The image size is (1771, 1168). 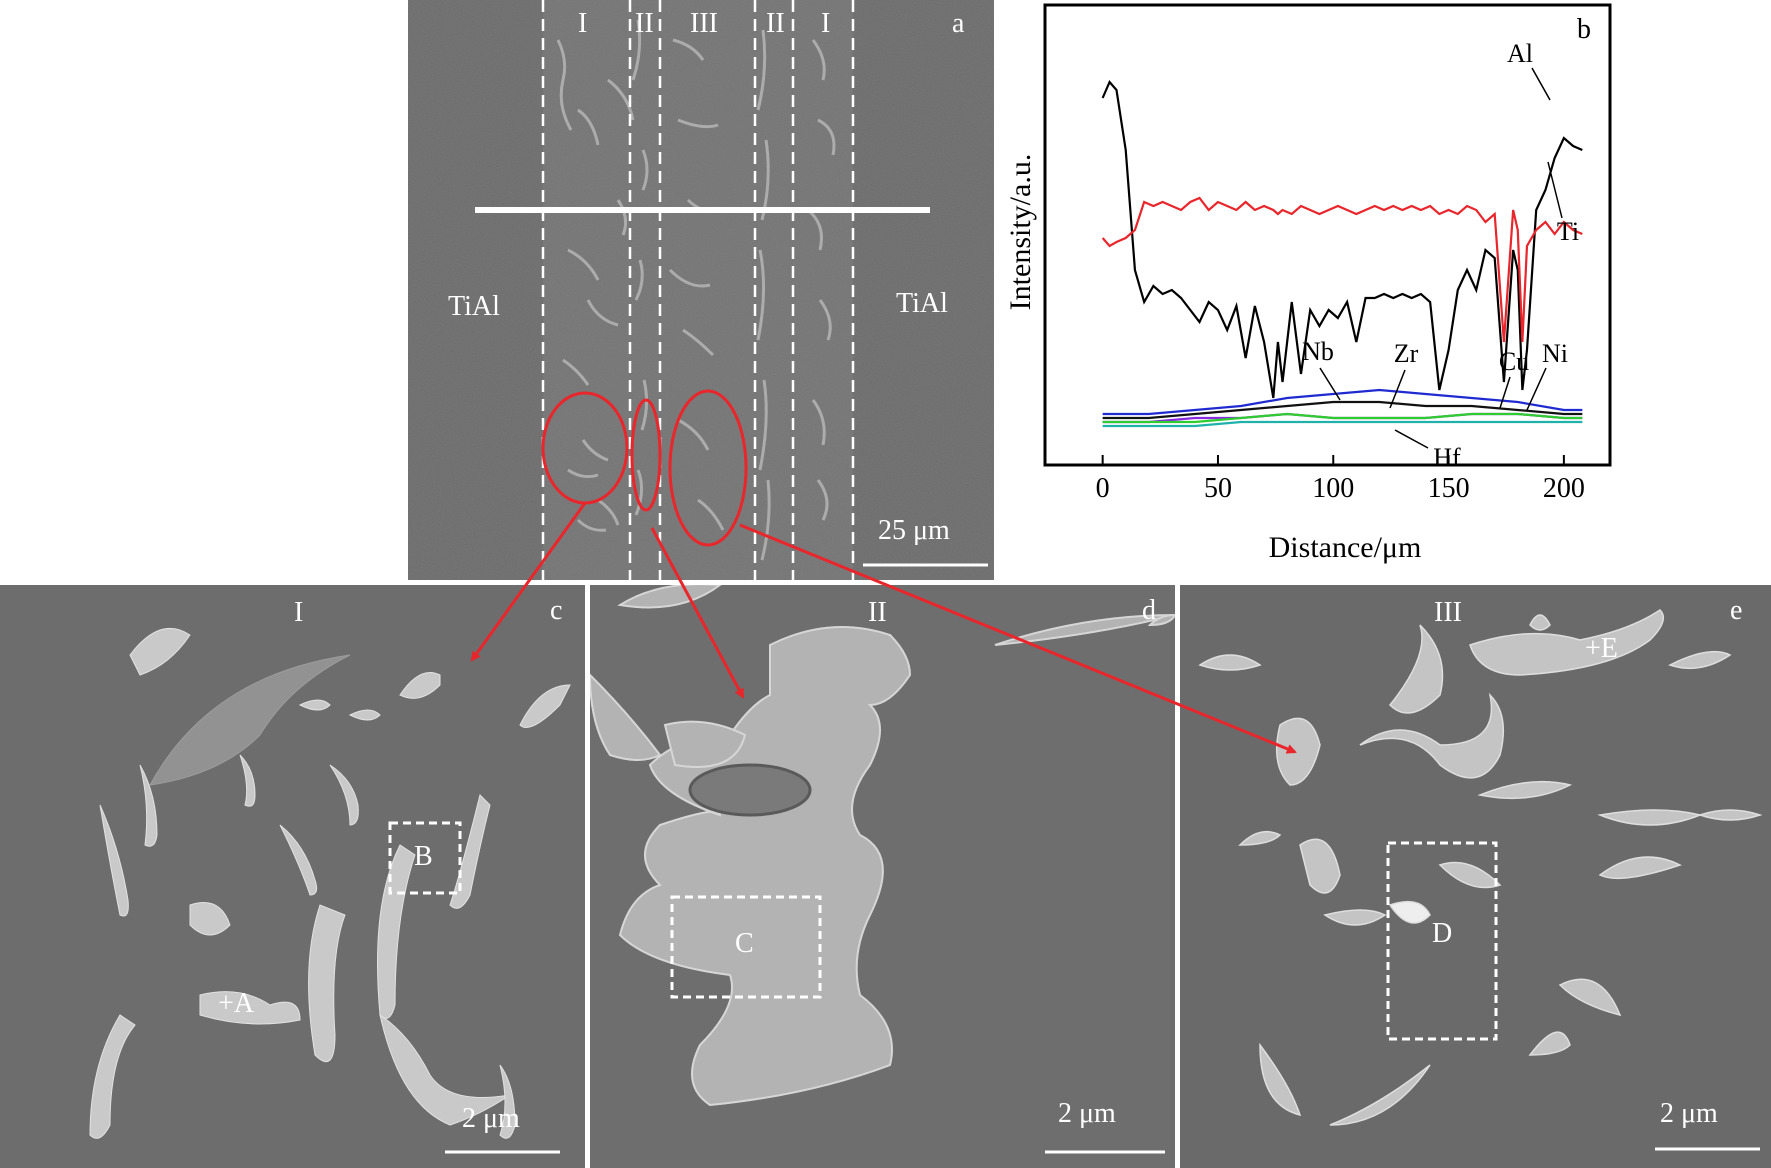 I want to click on zone-label-4: II, so click(x=775, y=23).